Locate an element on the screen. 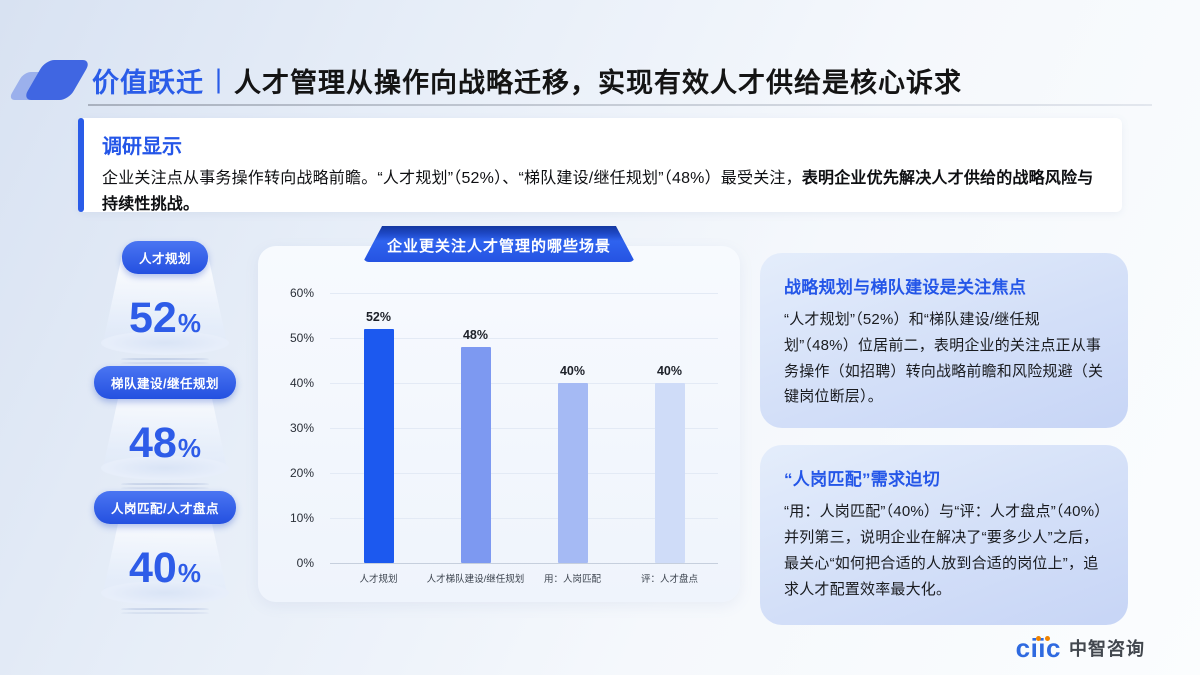 The width and height of the screenshot is (1200, 675). header-parallelogram-icon is located at coordinates (49, 83).